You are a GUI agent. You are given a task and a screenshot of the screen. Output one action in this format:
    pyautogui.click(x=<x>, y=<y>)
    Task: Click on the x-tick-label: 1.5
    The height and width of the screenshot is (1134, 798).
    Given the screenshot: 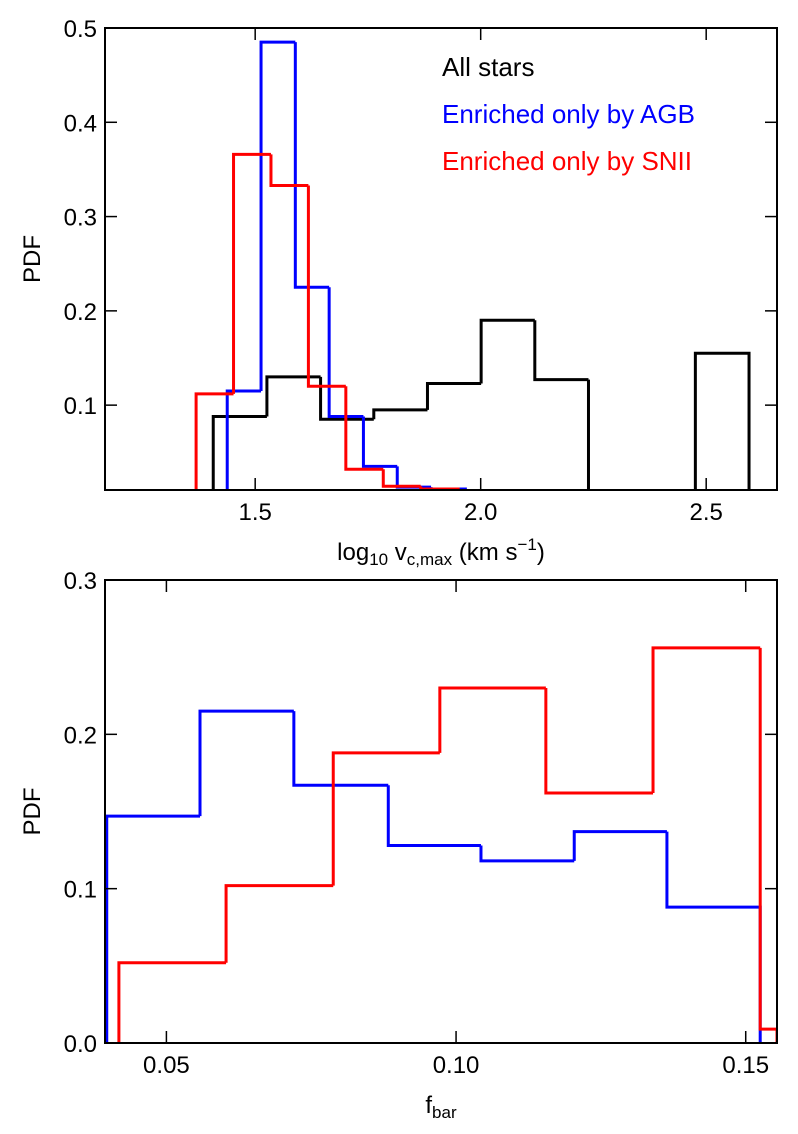 What is the action you would take?
    pyautogui.click(x=254, y=512)
    